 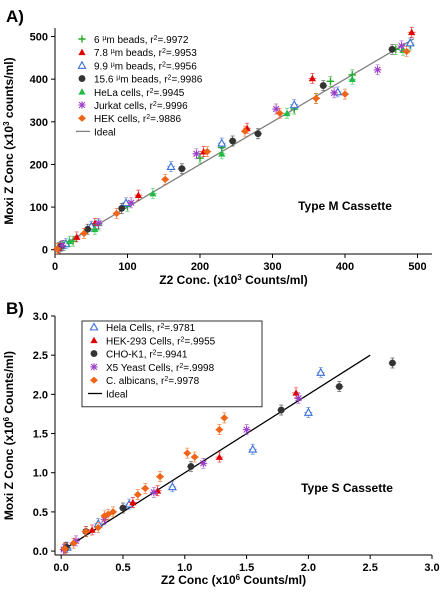 What do you see at coordinates (61, 568) in the screenshot?
I see `x-tick-label: 0.0` at bounding box center [61, 568].